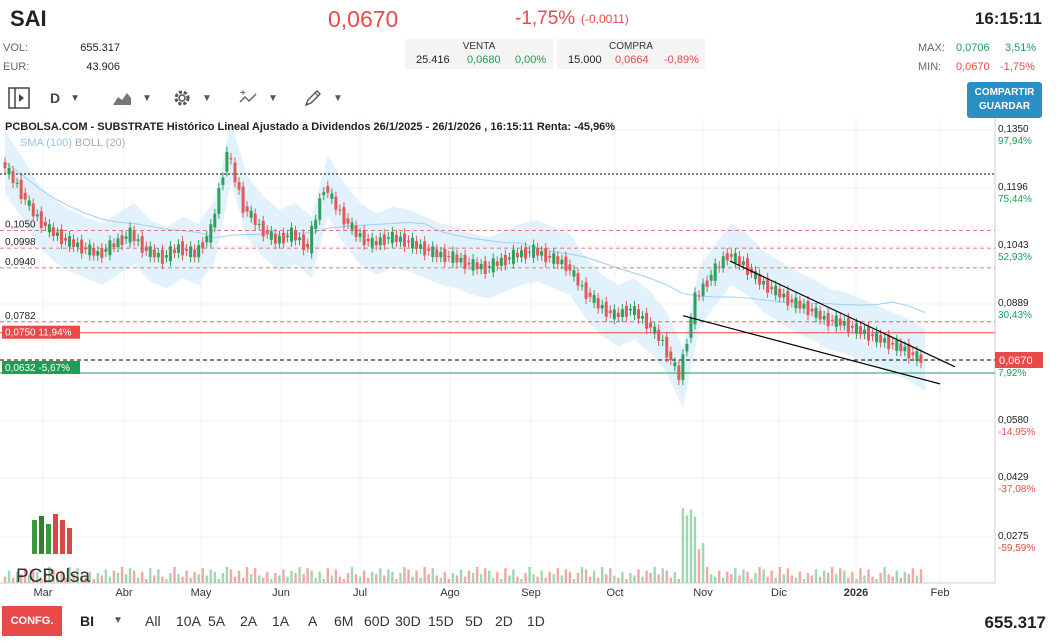  Describe the element at coordinates (504, 621) in the screenshot. I see `range-2d: 2D` at that location.